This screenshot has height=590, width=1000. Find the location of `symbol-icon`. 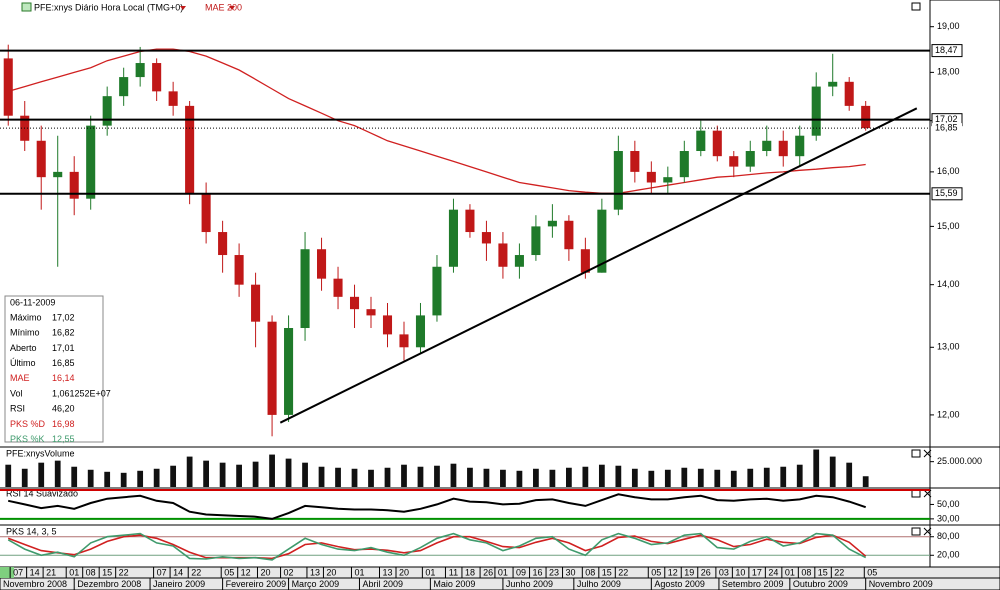

symbol-icon is located at coordinates (26, 7).